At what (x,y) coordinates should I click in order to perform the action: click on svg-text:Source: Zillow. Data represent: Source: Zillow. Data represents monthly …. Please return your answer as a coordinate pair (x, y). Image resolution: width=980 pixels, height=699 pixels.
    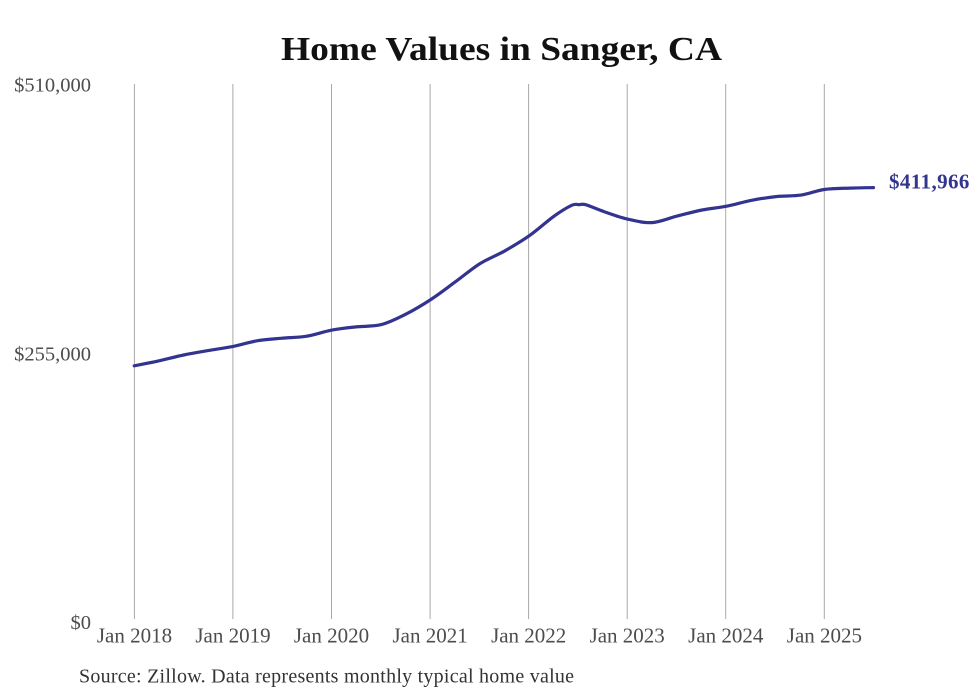
    Looking at the image, I should click on (326, 677).